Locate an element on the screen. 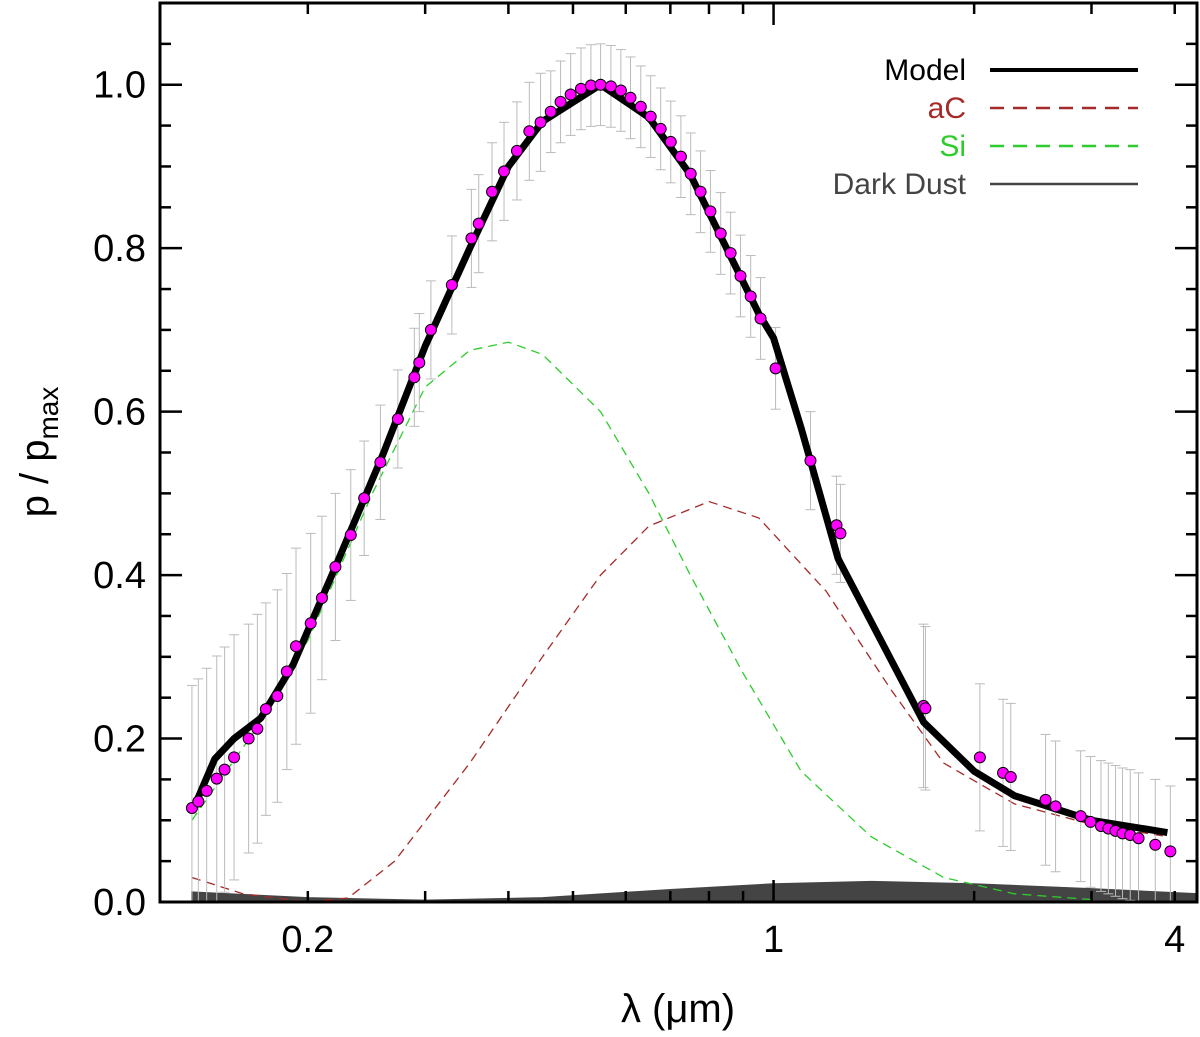  y-tick-label: 0.8 is located at coordinates (119, 249).